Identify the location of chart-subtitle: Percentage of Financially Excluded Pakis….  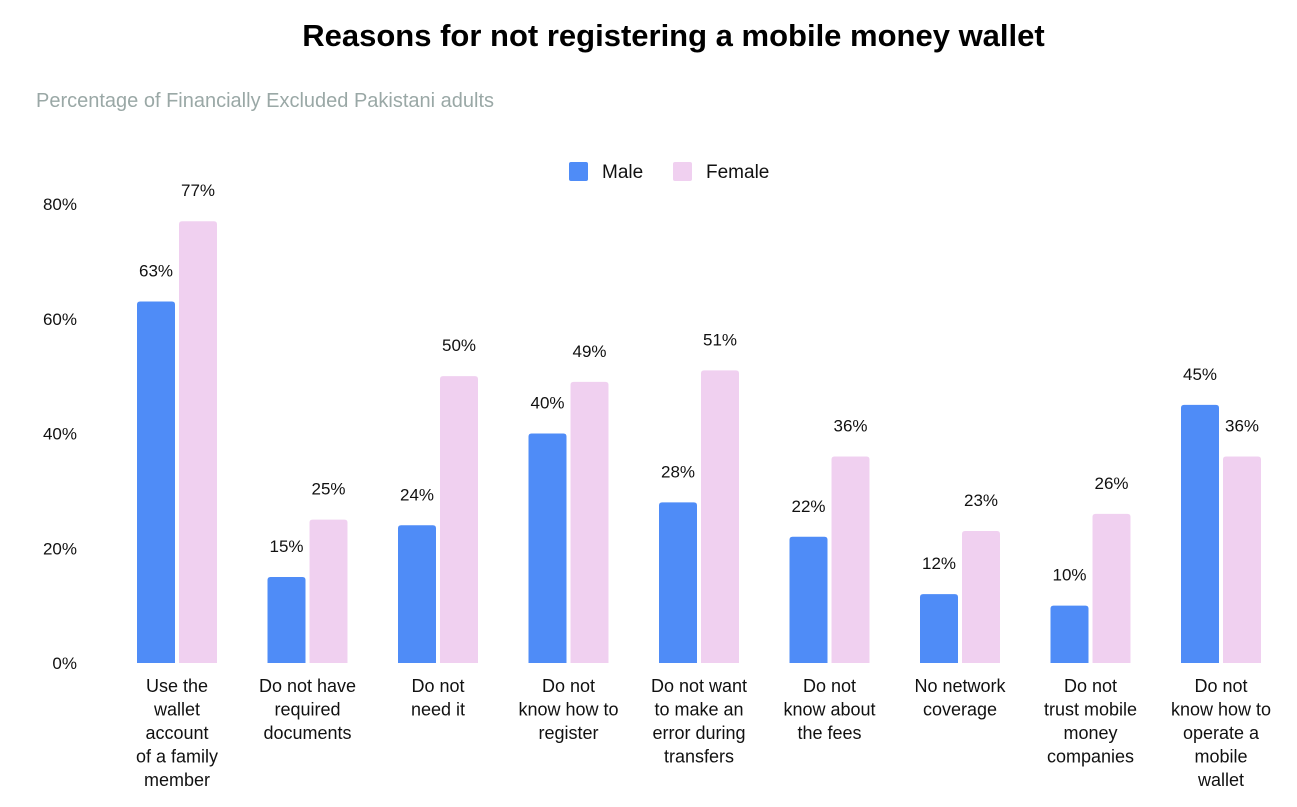
(265, 101).